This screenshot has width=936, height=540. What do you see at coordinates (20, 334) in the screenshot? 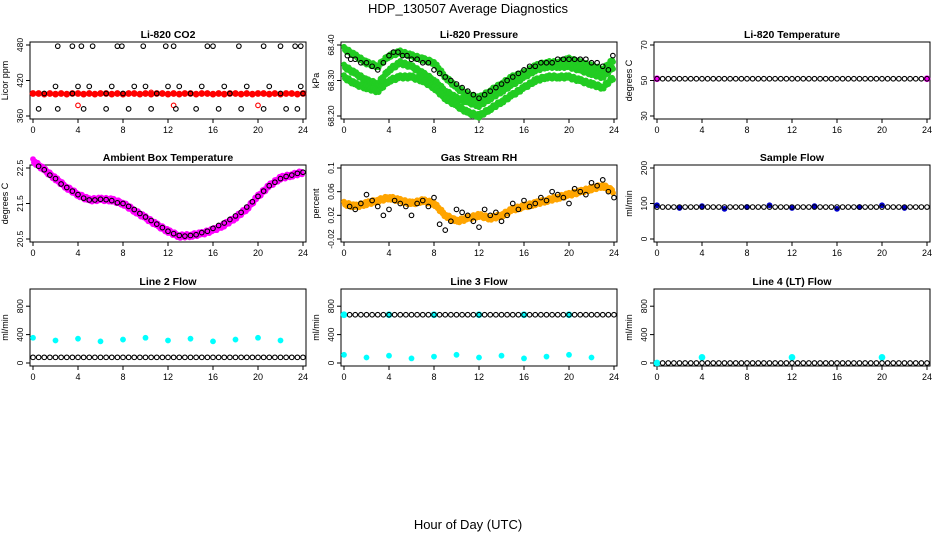
I see `y-tick-label: 400` at bounding box center [20, 334].